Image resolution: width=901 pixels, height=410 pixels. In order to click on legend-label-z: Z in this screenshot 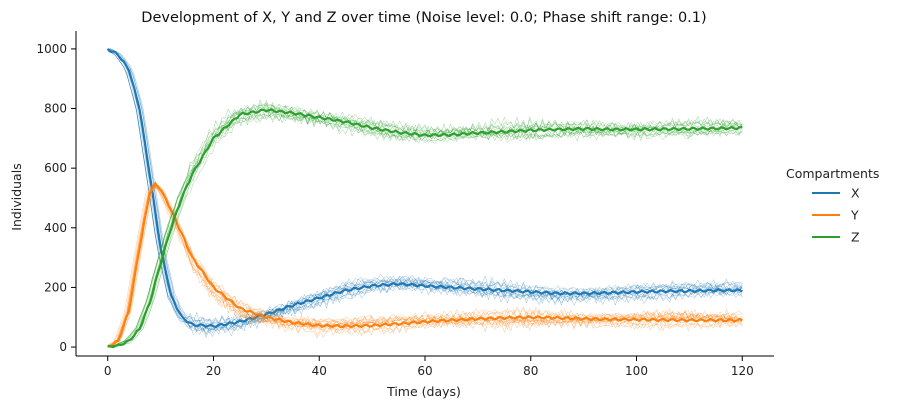, I will do `click(855, 237)`.